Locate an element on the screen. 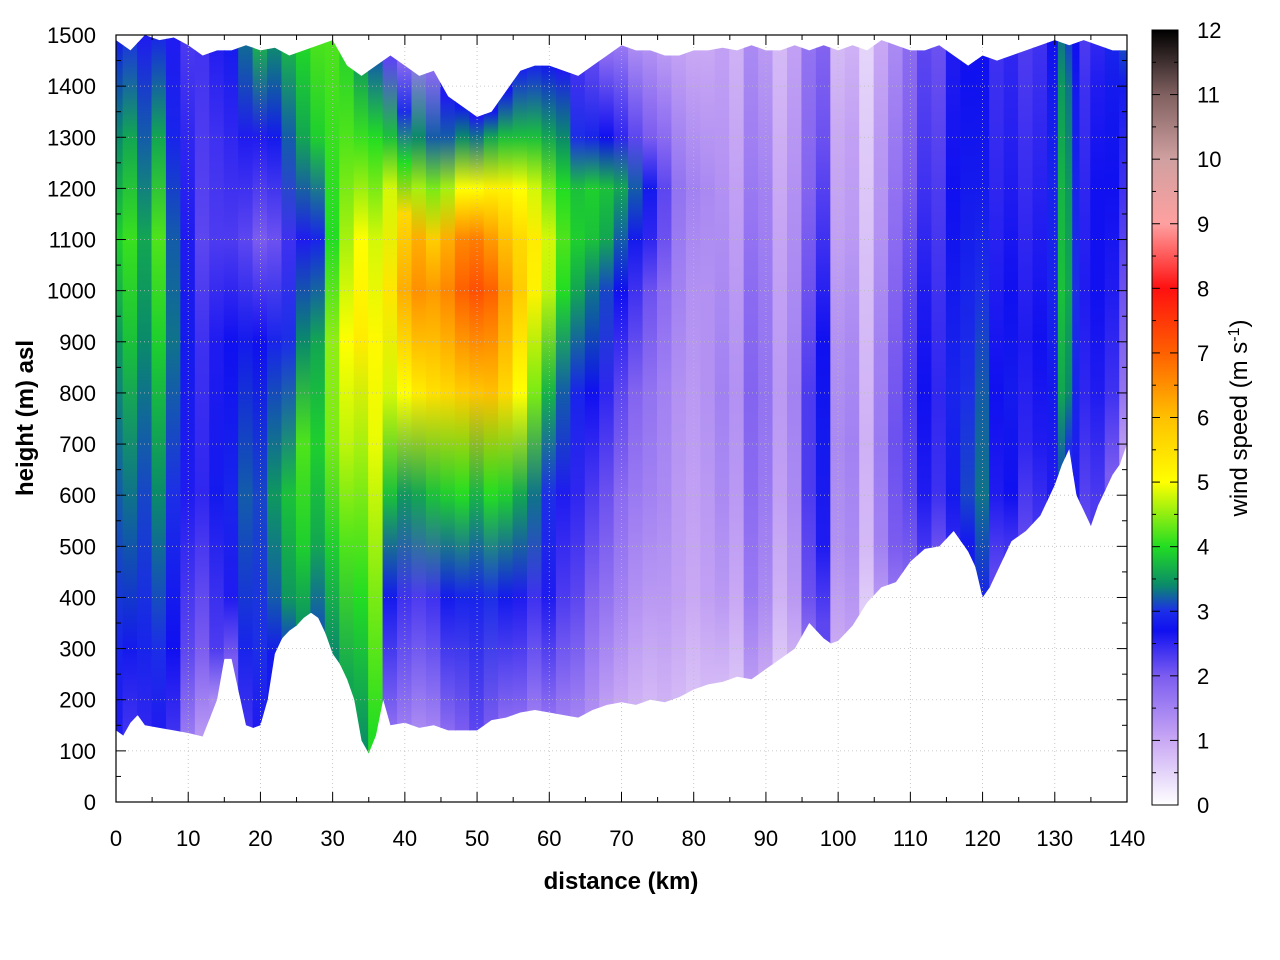 The height and width of the screenshot is (960, 1280). y-tick-label: 600 is located at coordinates (77, 495).